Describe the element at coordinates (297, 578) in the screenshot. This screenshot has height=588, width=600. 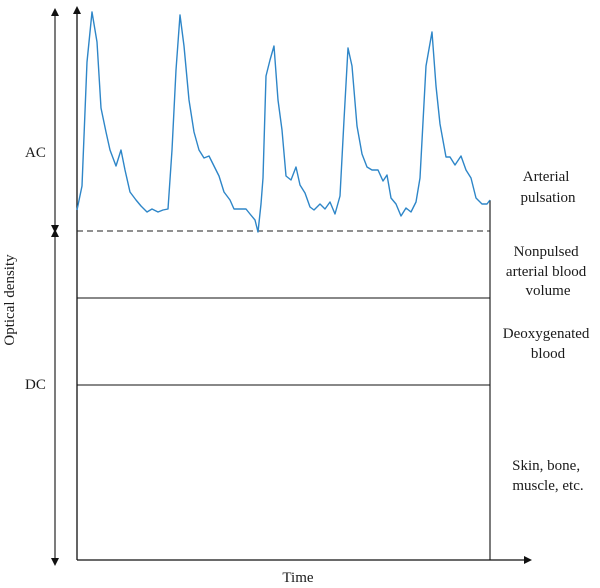
I see `x-axis-label: Time` at that location.